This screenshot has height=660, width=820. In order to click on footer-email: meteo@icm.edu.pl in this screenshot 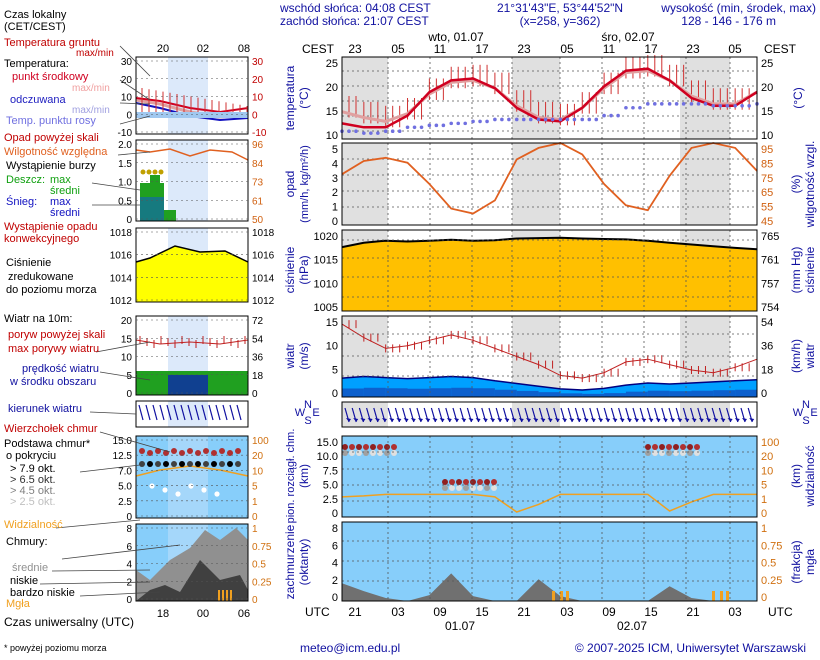, I will do `click(350, 648)`.